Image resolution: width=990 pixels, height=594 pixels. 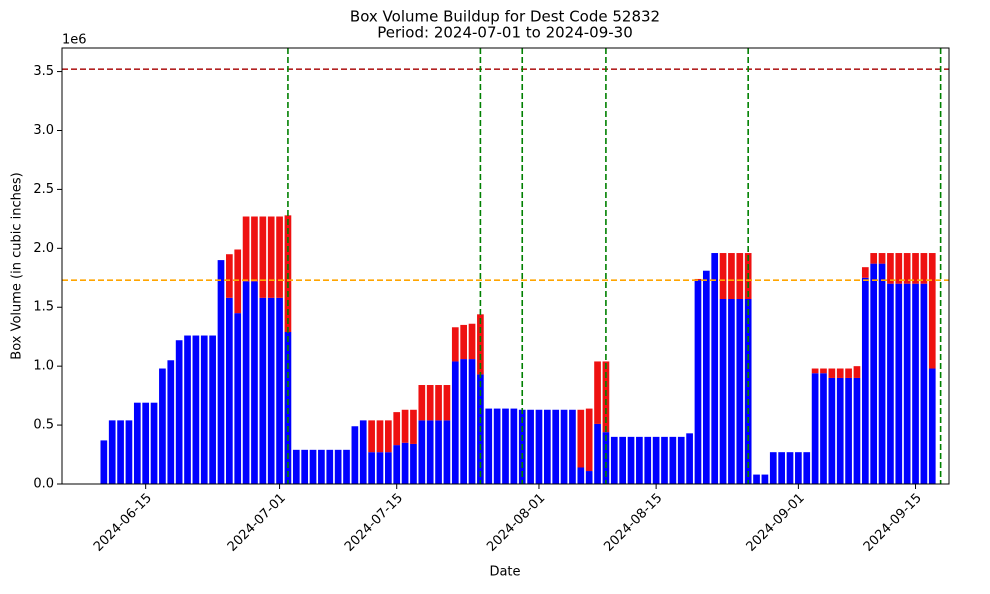 I want to click on y-tick-label: 1.5, so click(x=43, y=307).